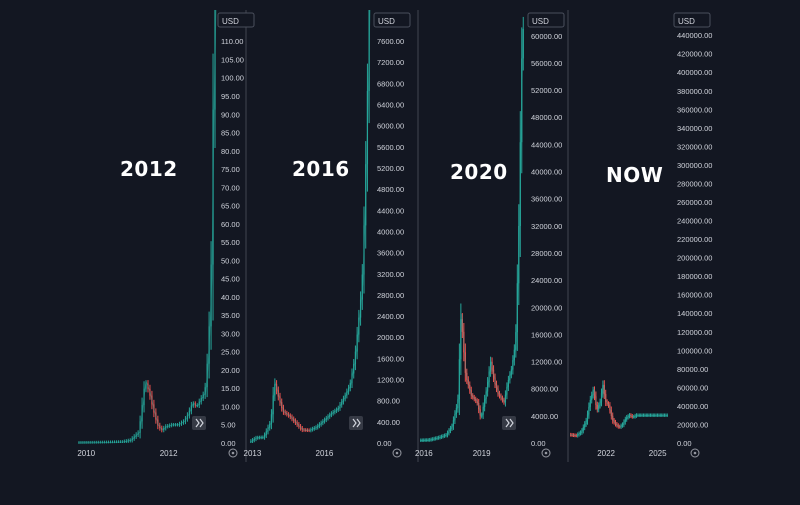 This screenshot has height=505, width=800. What do you see at coordinates (230, 169) in the screenshot?
I see `y-tick-label: 75.00` at bounding box center [230, 169].